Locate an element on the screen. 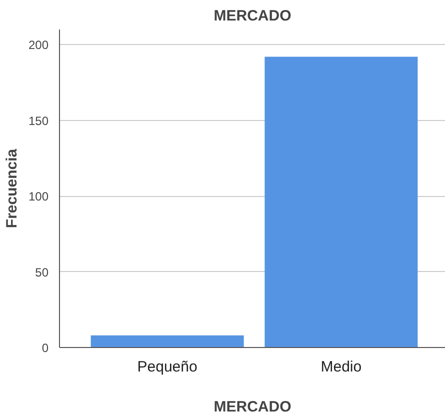 The image size is (445, 418). x-tick-label: Medio is located at coordinates (341, 367).